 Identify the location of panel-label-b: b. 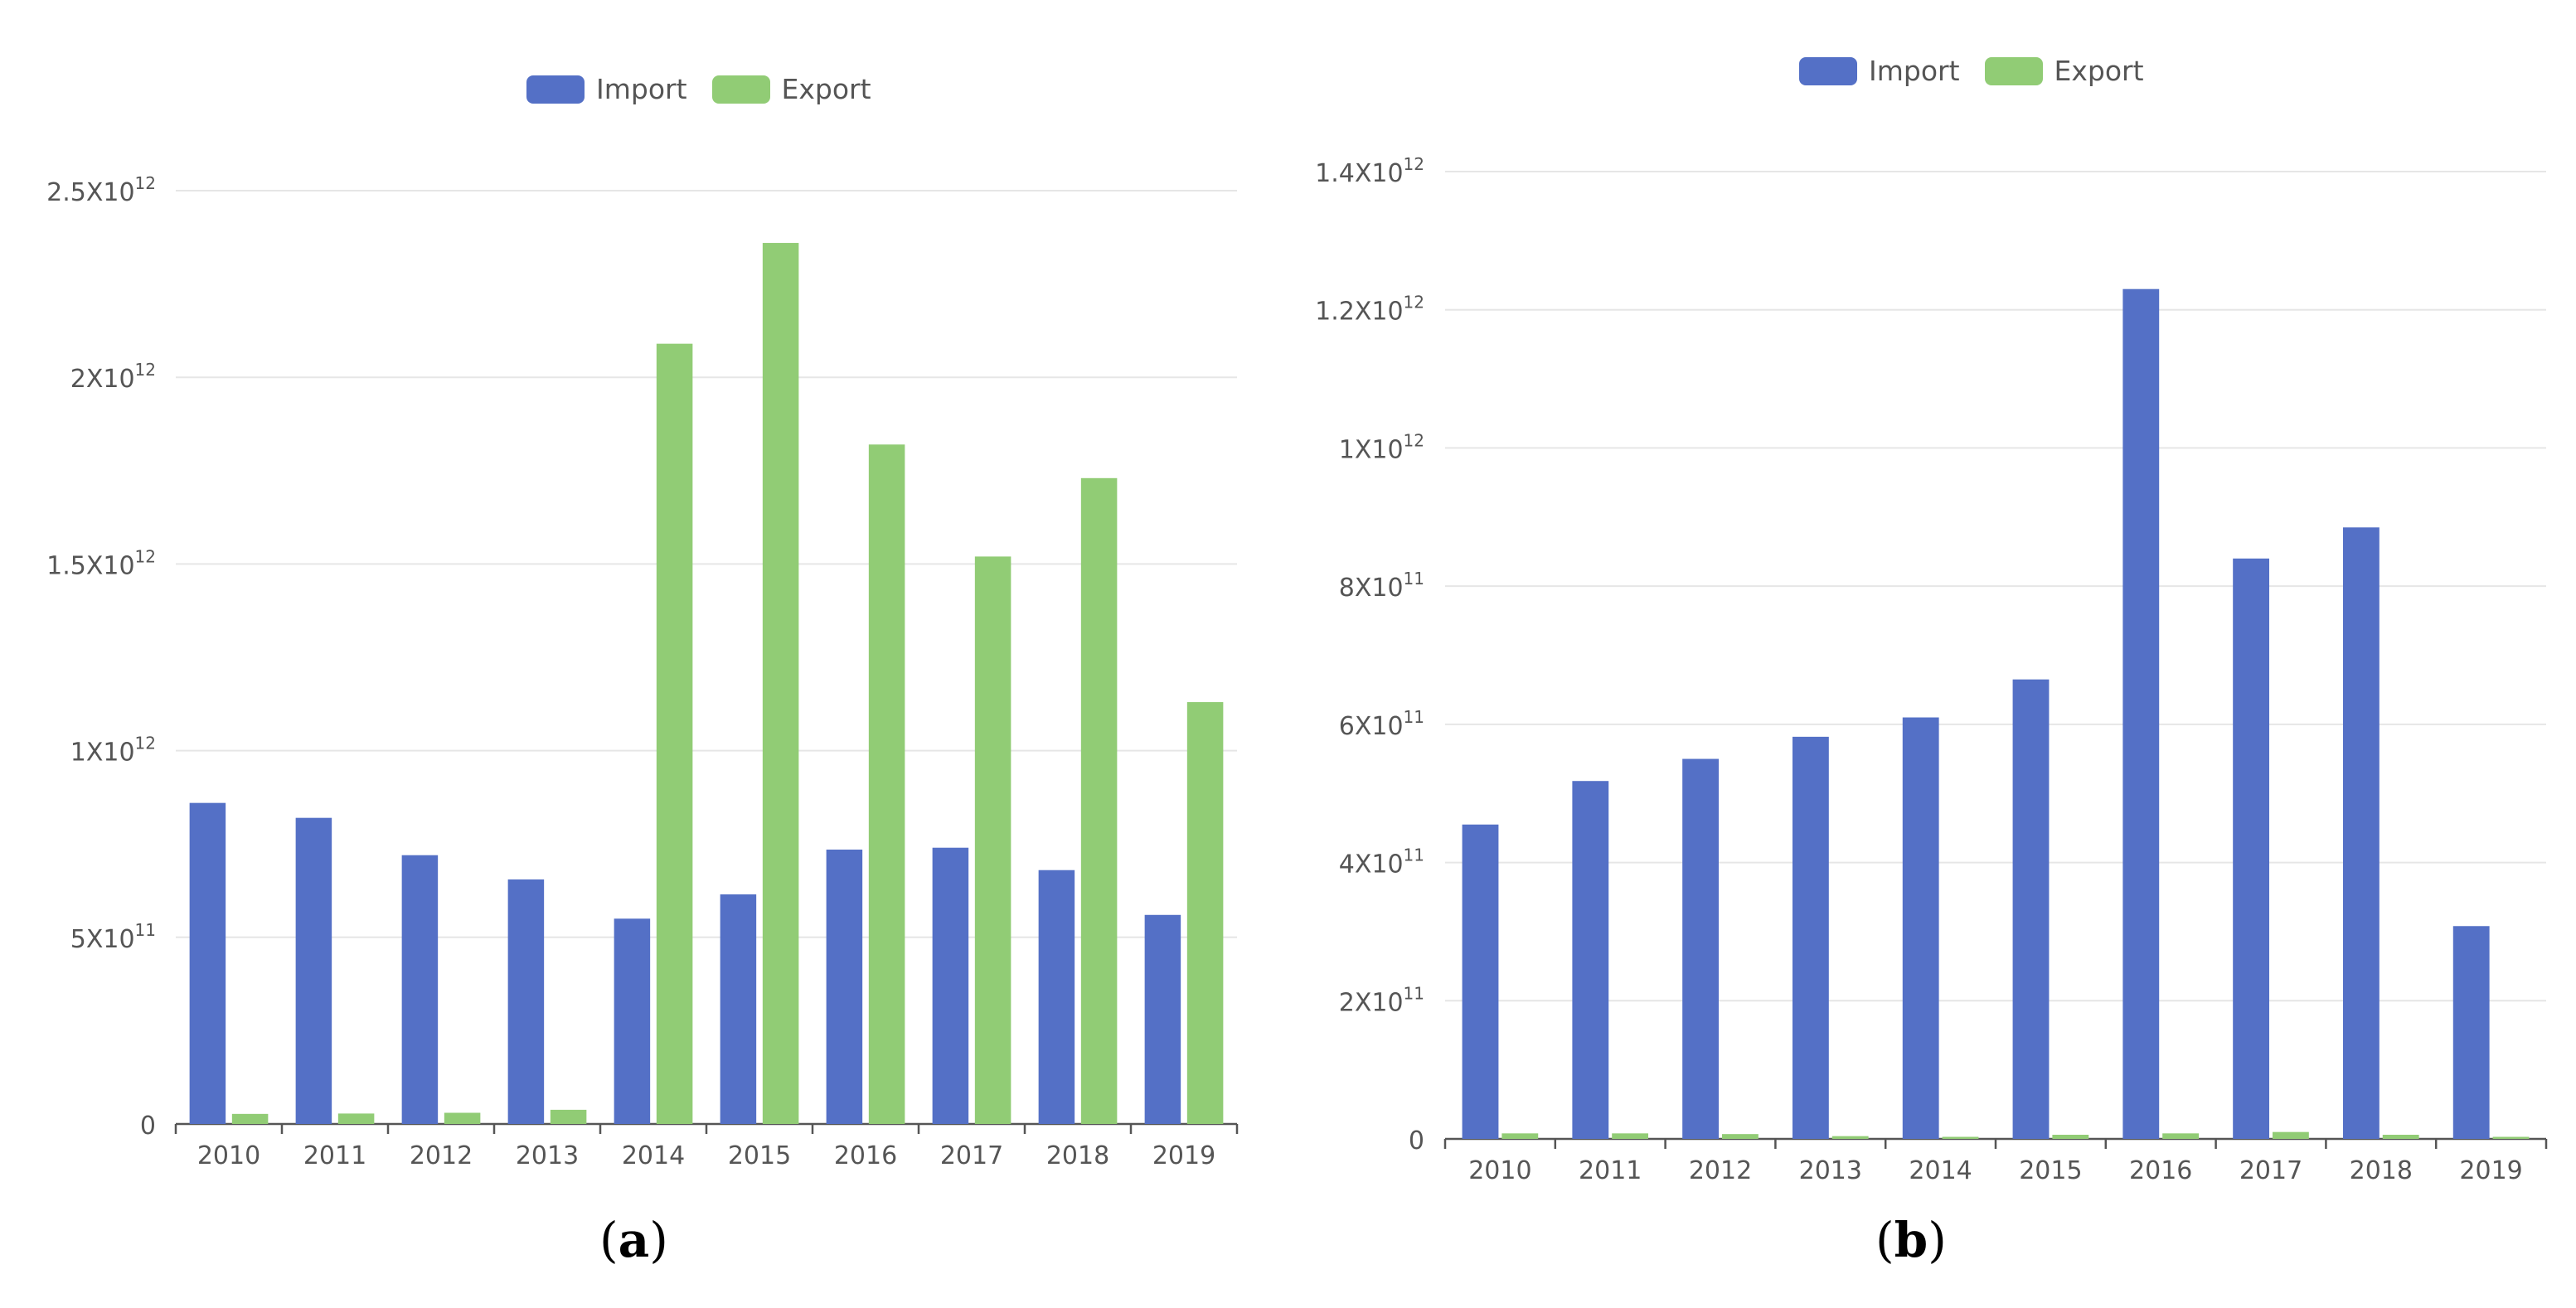
(1911, 1240).